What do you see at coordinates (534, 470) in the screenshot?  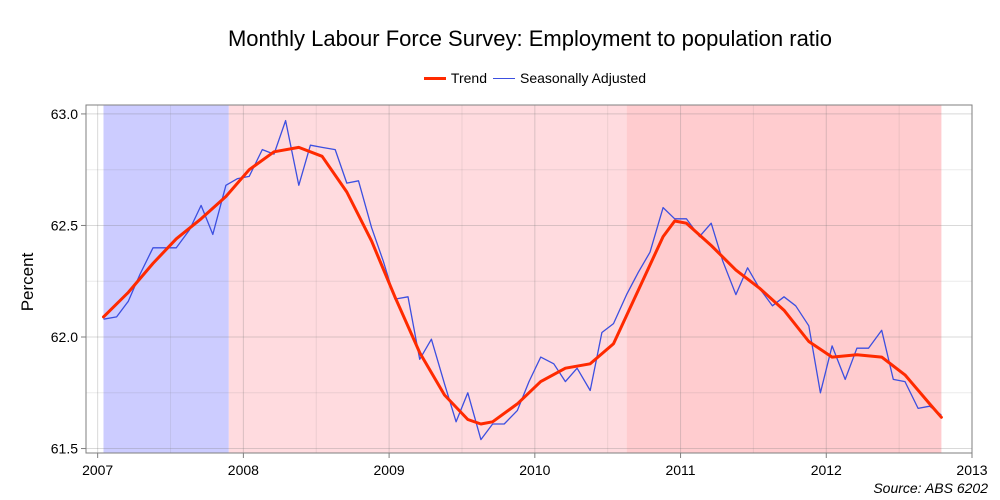 I see `x-tick-label: 2010` at bounding box center [534, 470].